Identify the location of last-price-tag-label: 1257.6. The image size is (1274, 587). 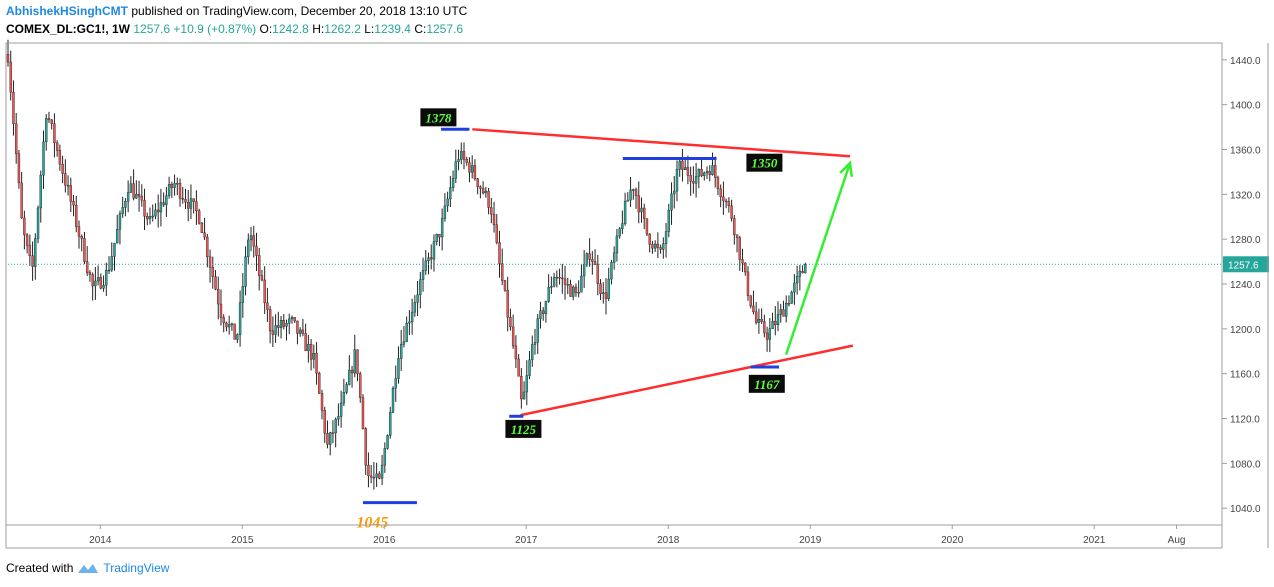
(1243, 265).